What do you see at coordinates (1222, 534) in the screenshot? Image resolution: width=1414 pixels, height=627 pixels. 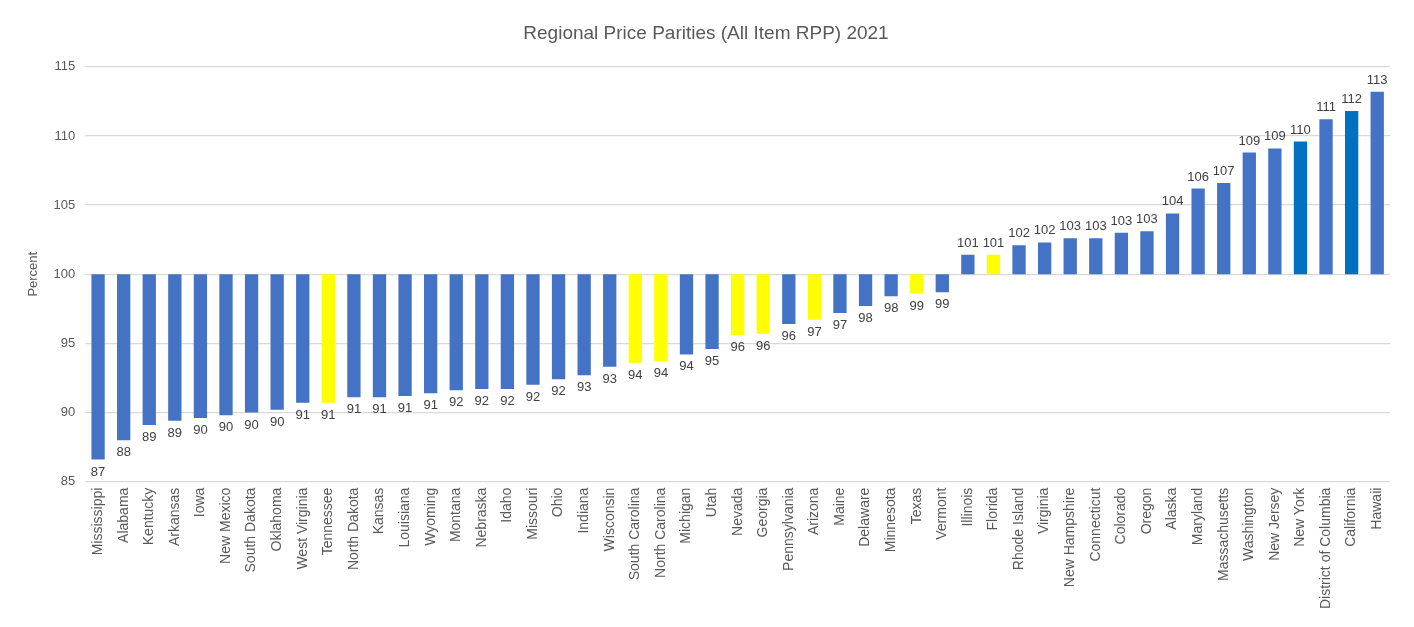 I see `x-tick-label: Massachusetts` at bounding box center [1222, 534].